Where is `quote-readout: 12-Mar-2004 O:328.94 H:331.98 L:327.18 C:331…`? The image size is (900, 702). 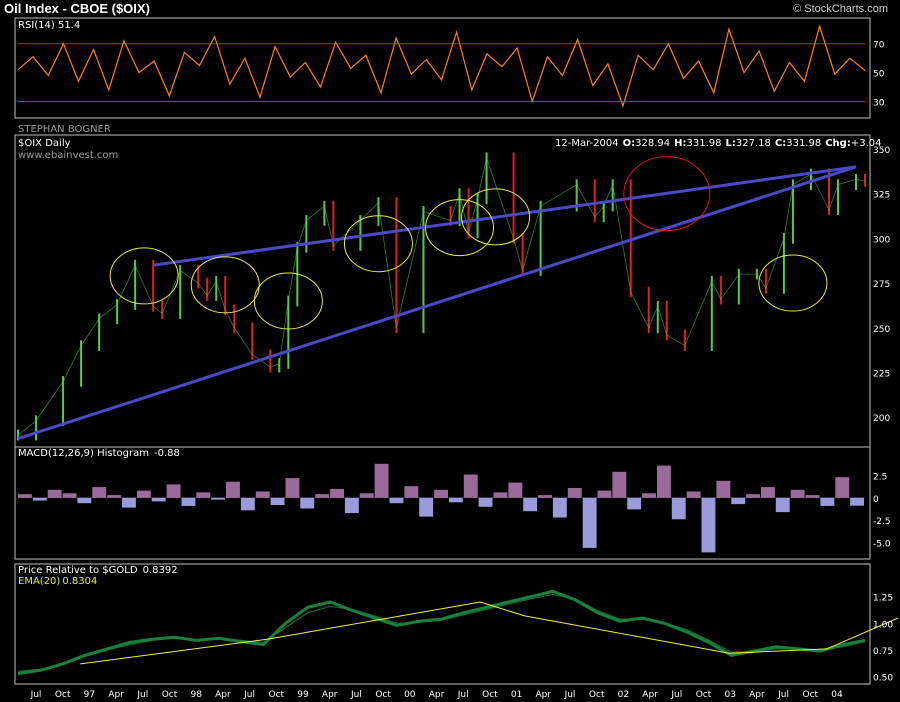 quote-readout: 12-Mar-2004 O:328.94 H:331.98 L:327.18 C:331… is located at coordinates (718, 143).